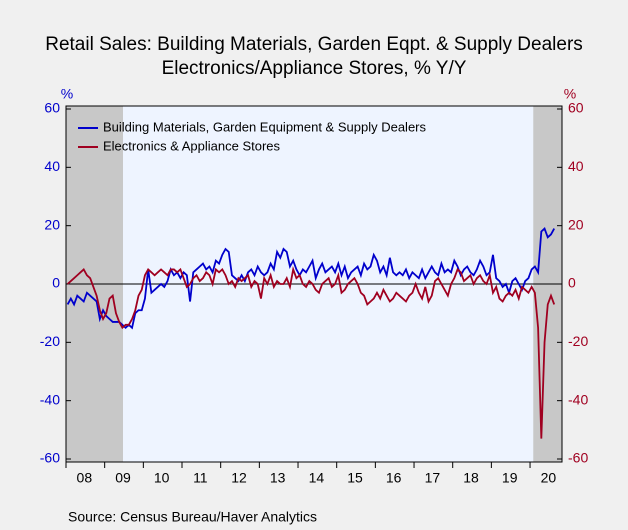  What do you see at coordinates (192, 517) in the screenshot?
I see `source-note: Source: Census Bureau/Haver Analytics` at bounding box center [192, 517].